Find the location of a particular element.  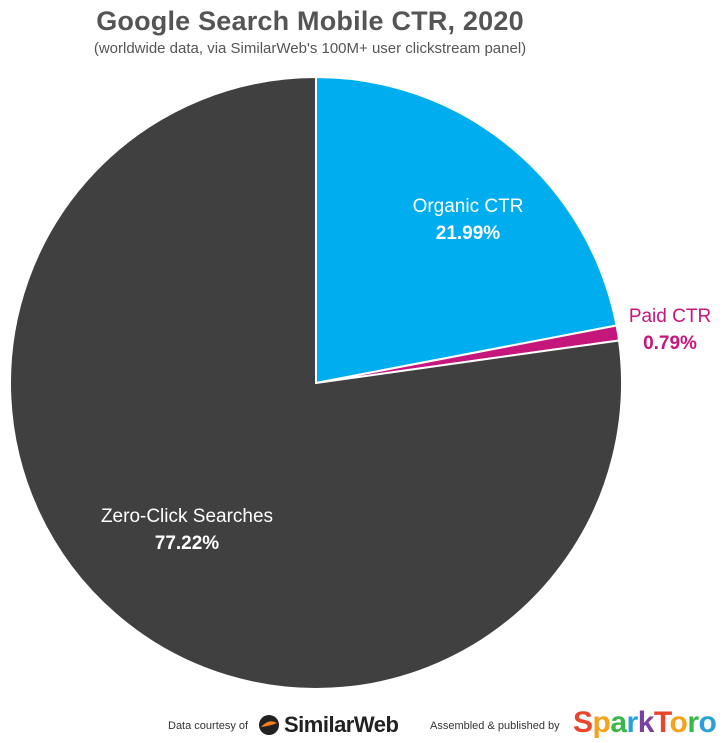

similarweb-logo: SimilarWeb is located at coordinates (328, 725).